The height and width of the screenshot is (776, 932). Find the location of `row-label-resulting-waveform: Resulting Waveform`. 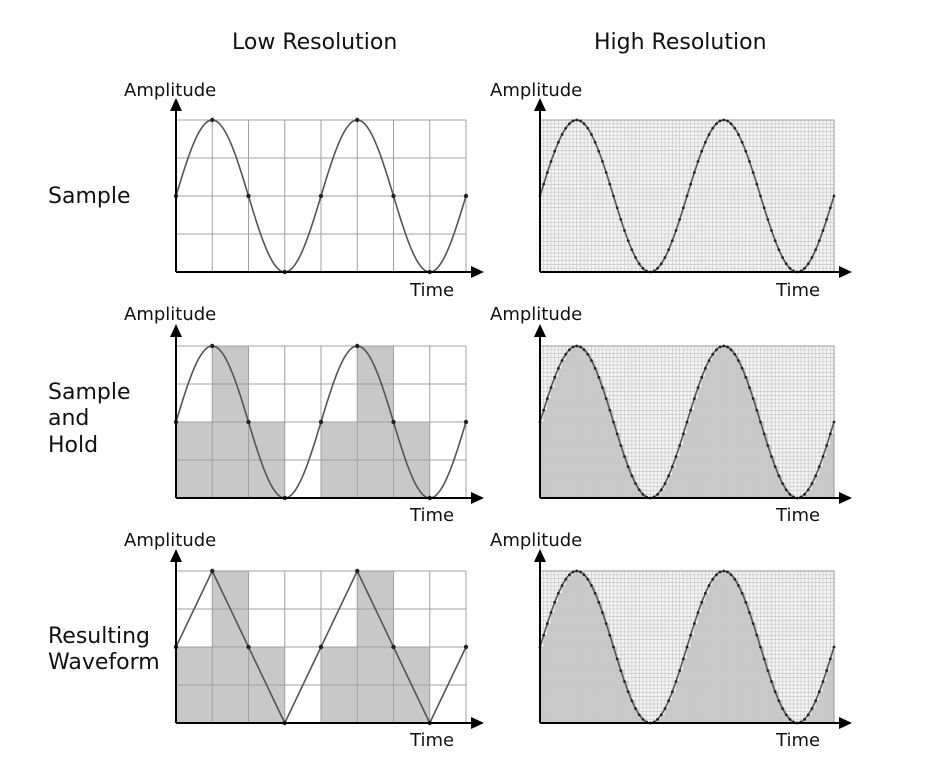

row-label-resulting-waveform: Resulting Waveform is located at coordinates (104, 650).